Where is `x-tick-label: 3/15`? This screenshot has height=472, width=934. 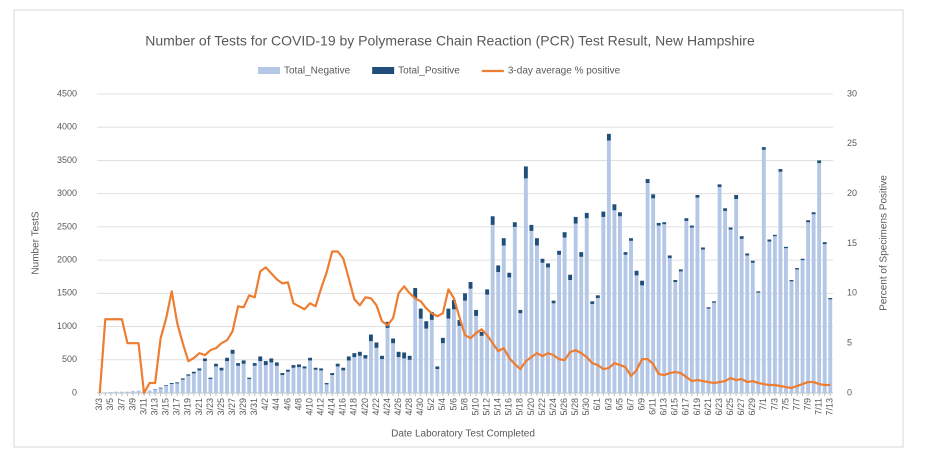
x-tick-label: 3/15 is located at coordinates (166, 407).